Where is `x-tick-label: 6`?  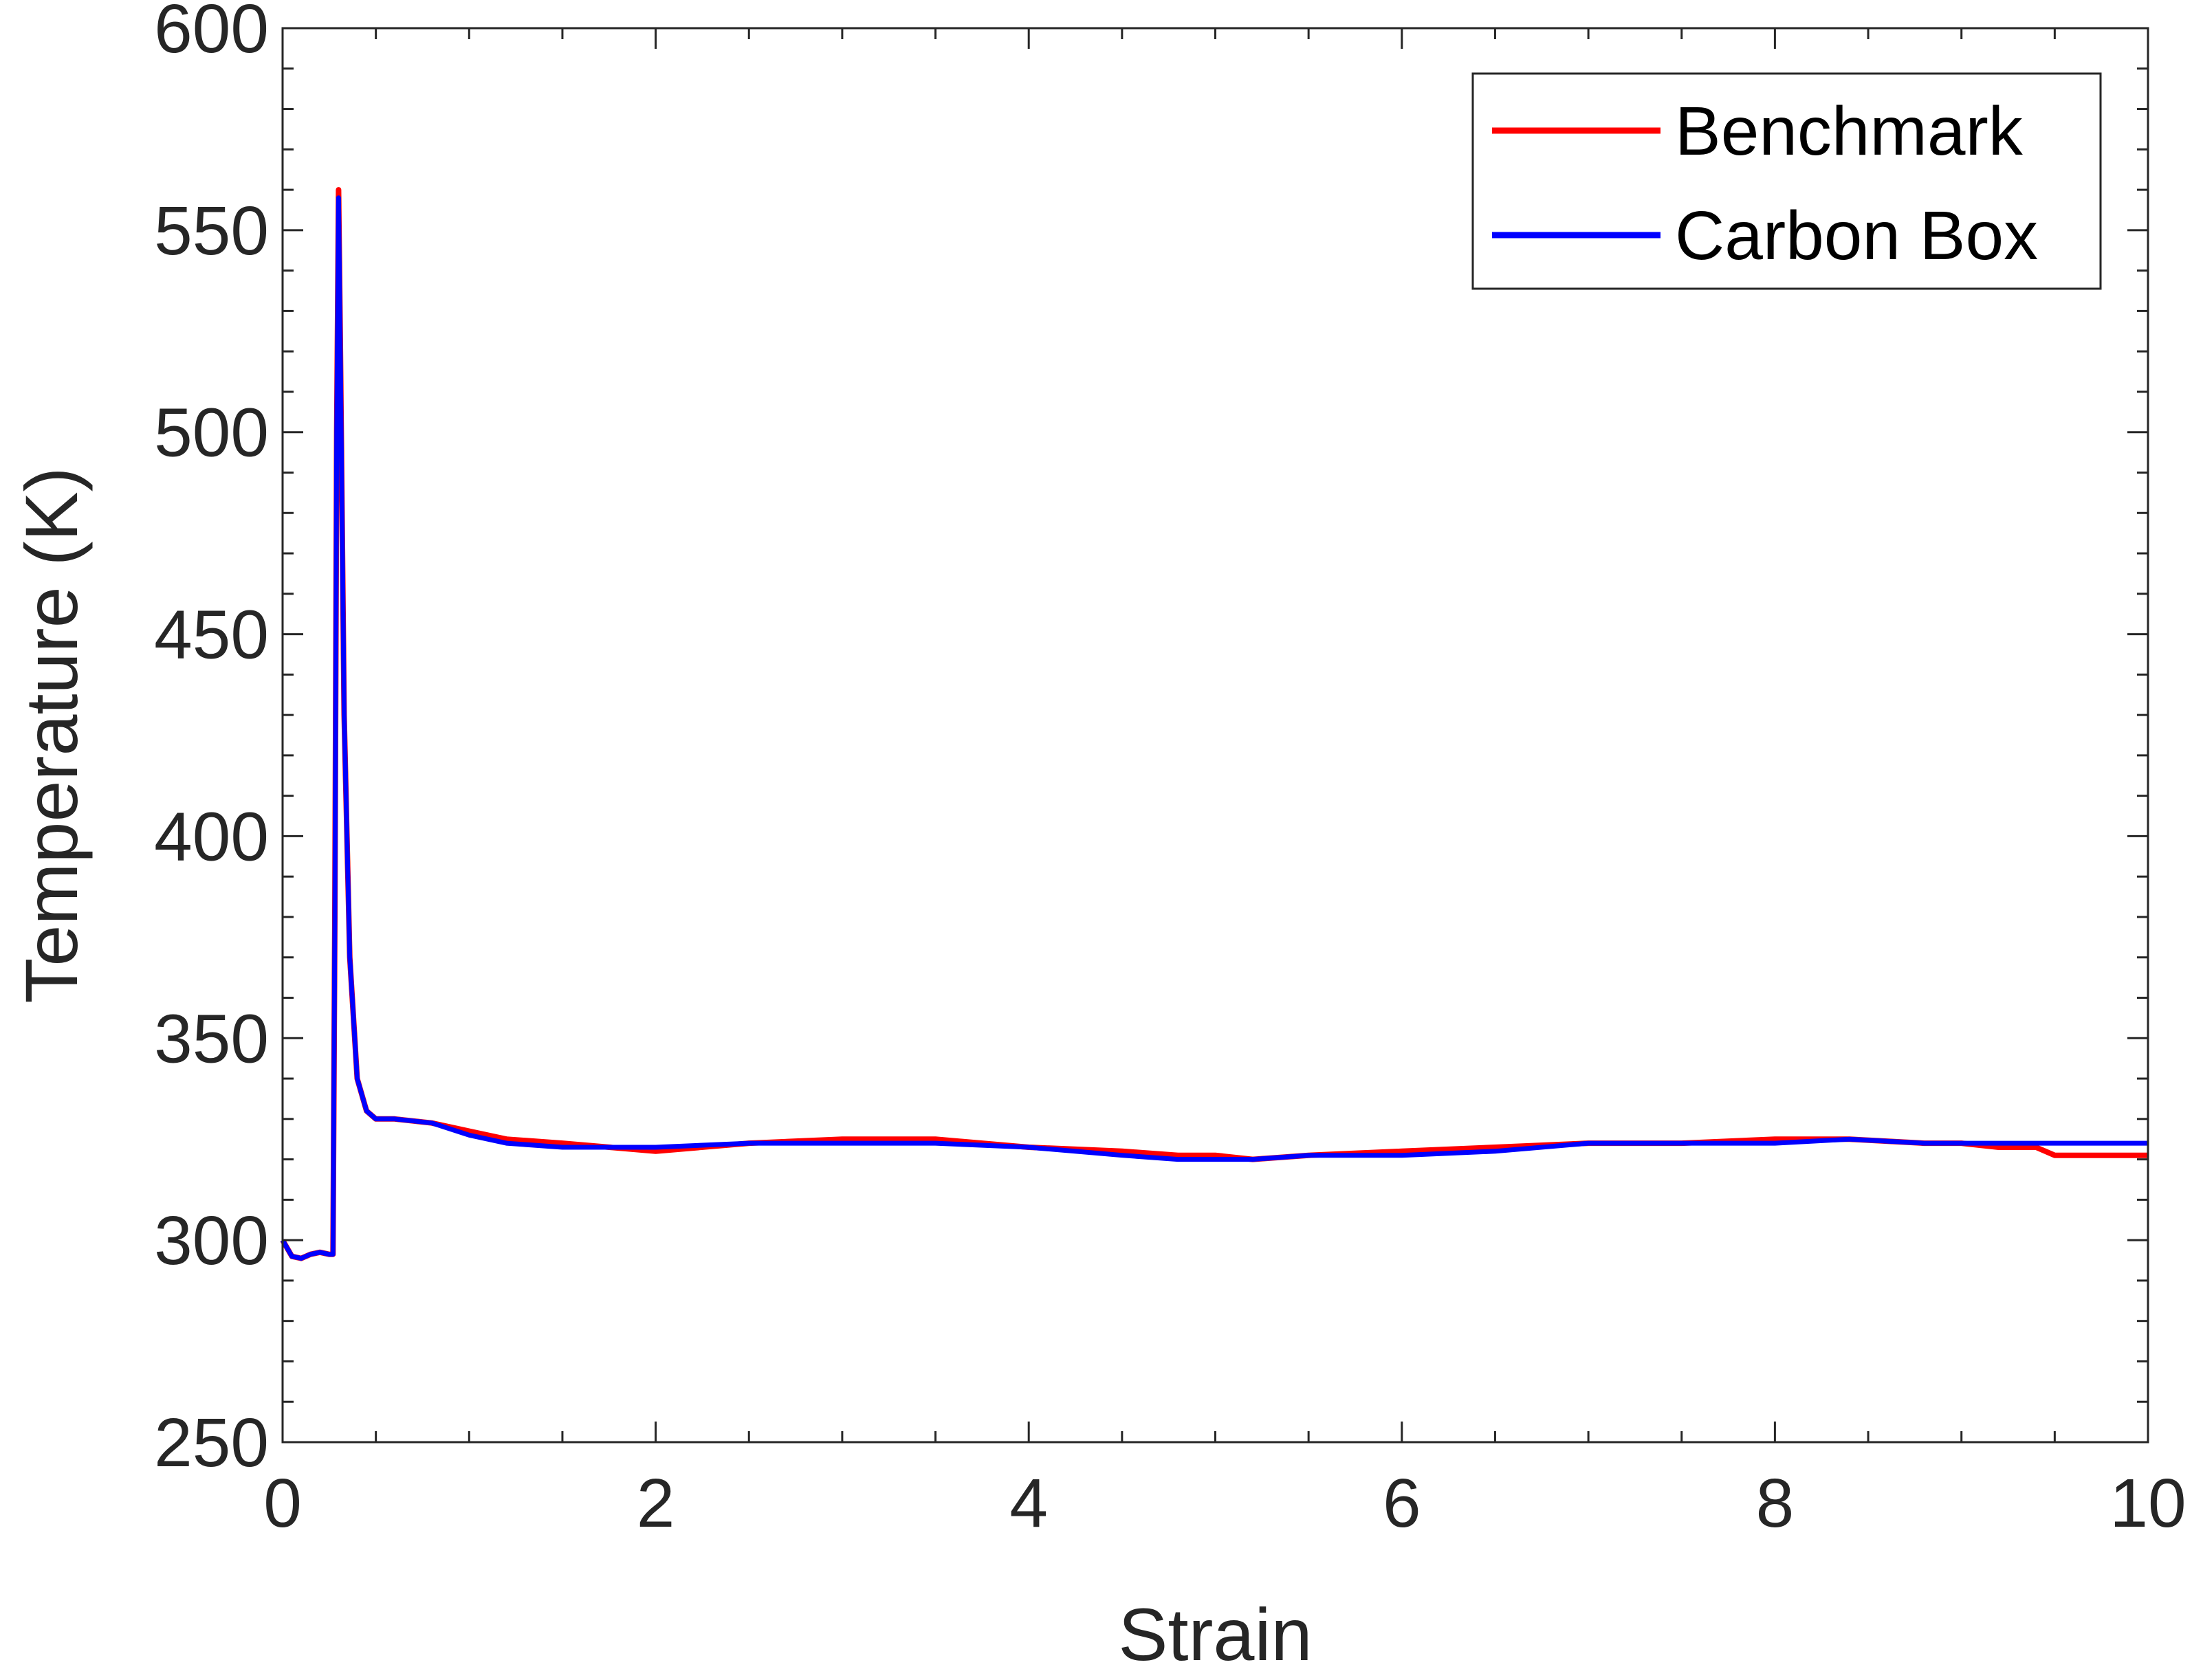 x-tick-label: 6 is located at coordinates (1402, 1503).